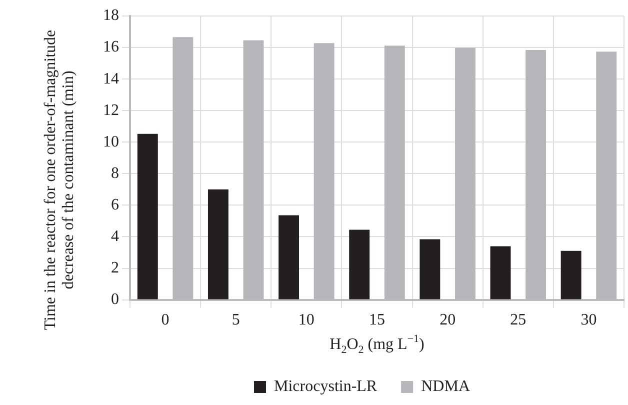 The image size is (628, 405). Describe the element at coordinates (306, 320) in the screenshot. I see `x-tick-label: 10` at that location.